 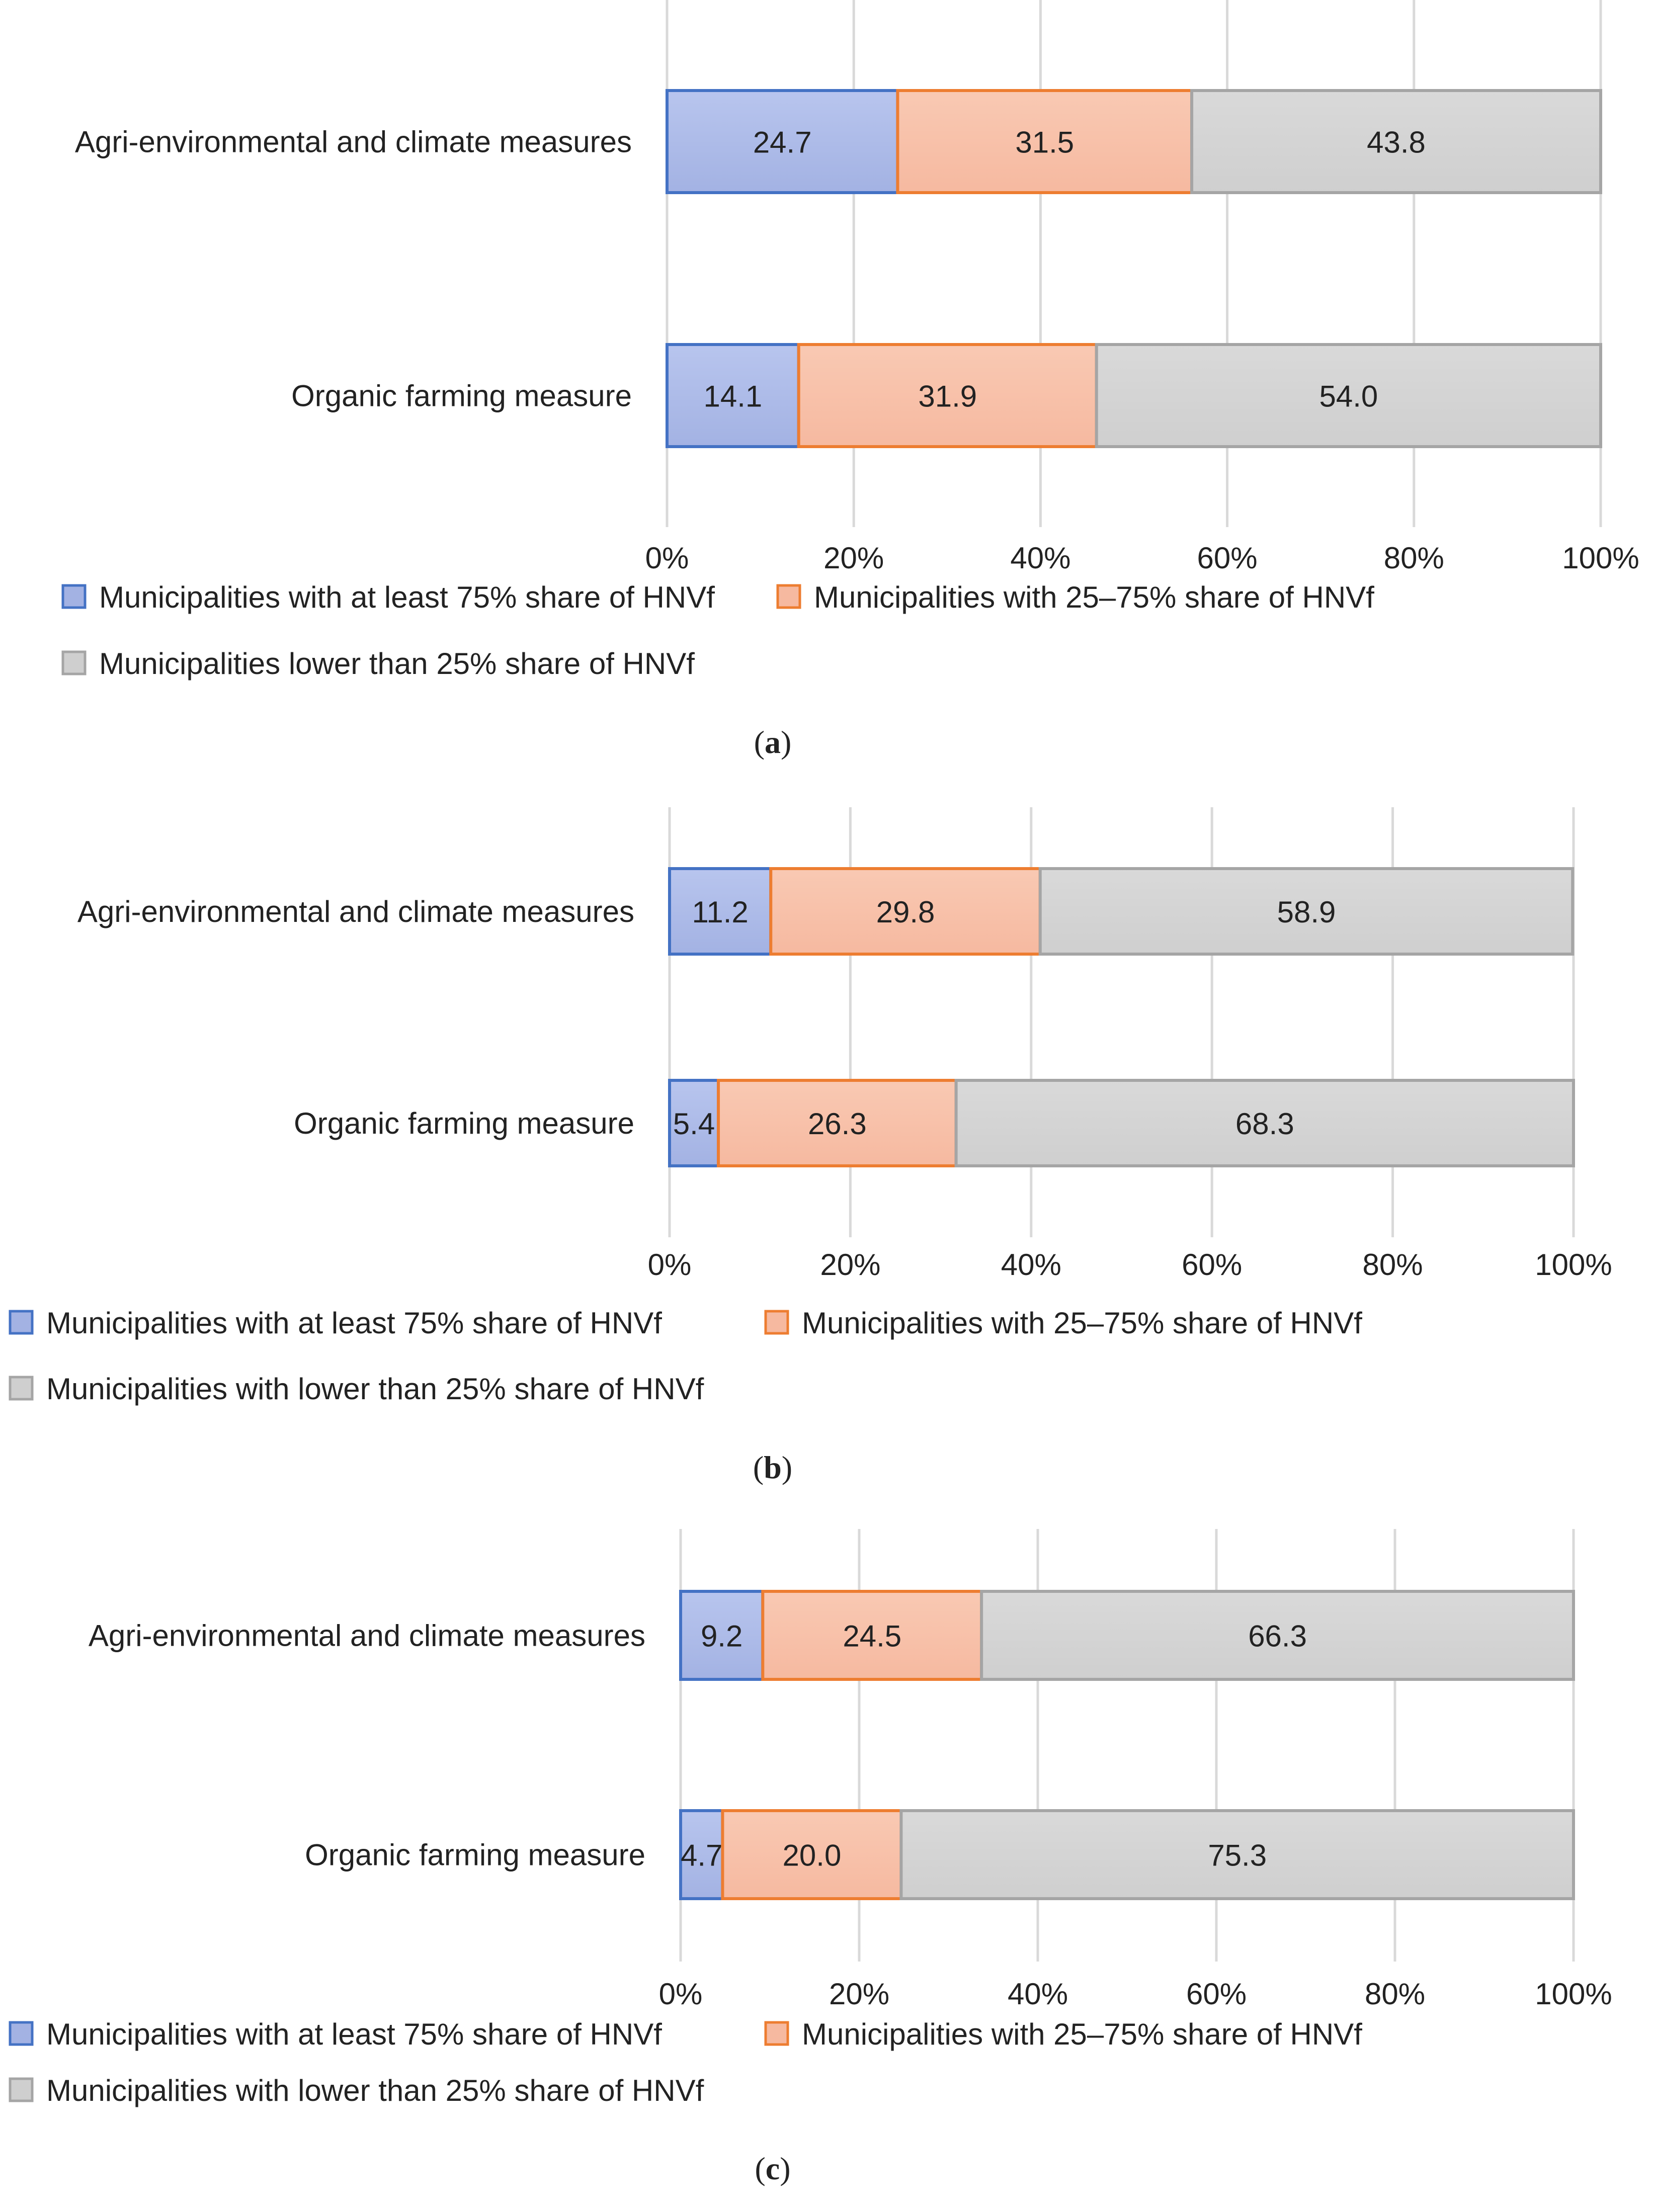 I want to click on data-label: 24.5, so click(x=872, y=1636).